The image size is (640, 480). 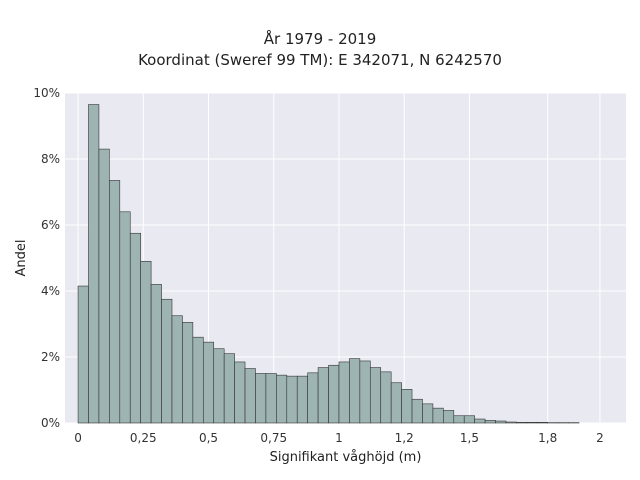 I want to click on x-tick-label: 1, so click(x=339, y=438).